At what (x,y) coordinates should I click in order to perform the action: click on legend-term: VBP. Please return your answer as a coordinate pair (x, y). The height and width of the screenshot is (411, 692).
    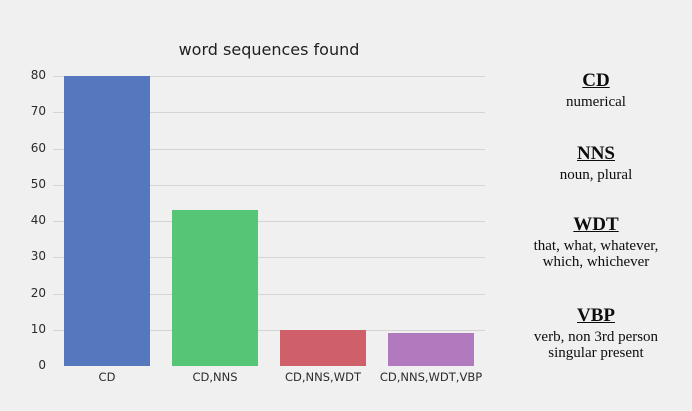
    Looking at the image, I should click on (596, 315).